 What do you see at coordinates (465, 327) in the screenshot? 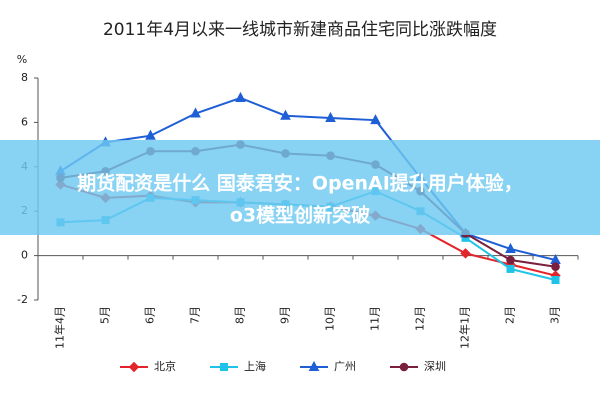
I see `x-tick-label: 12年1月` at bounding box center [465, 327].